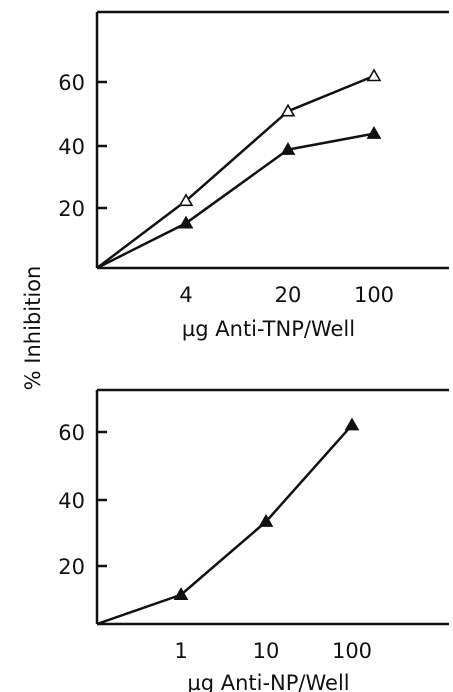 Image resolution: width=453 pixels, height=692 pixels. What do you see at coordinates (288, 295) in the screenshot?
I see `x-tick-label: 20` at bounding box center [288, 295].